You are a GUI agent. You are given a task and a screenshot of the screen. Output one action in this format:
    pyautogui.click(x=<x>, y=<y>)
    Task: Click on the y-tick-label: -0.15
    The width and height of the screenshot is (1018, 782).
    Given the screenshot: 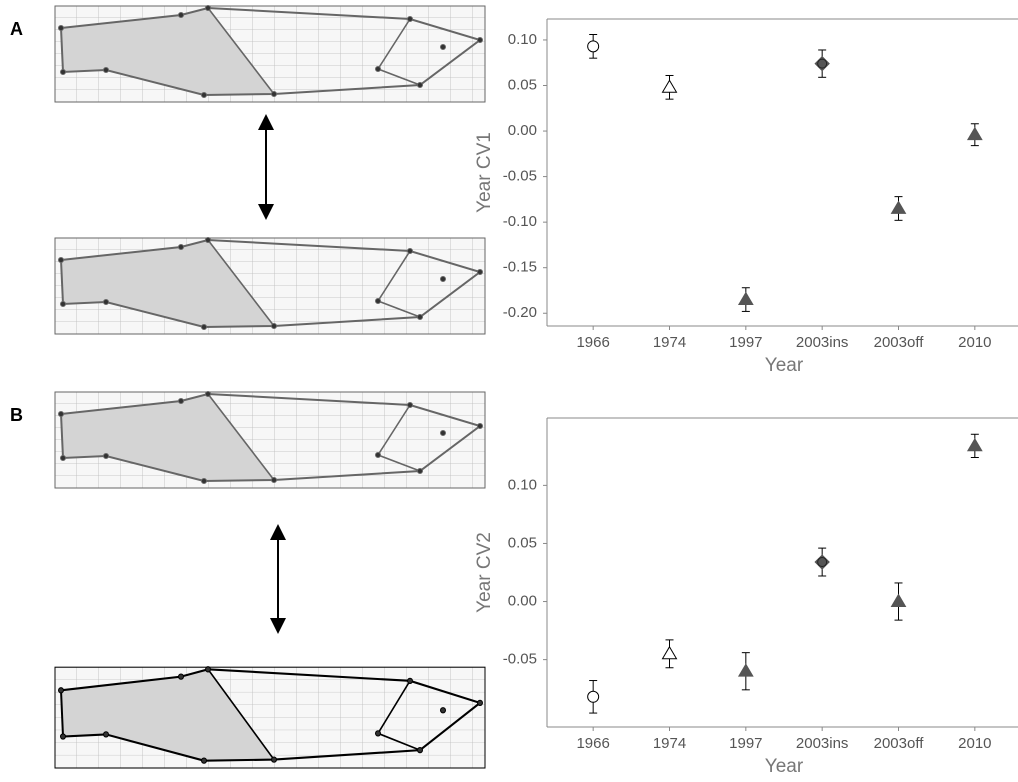 What is the action you would take?
    pyautogui.click(x=520, y=267)
    